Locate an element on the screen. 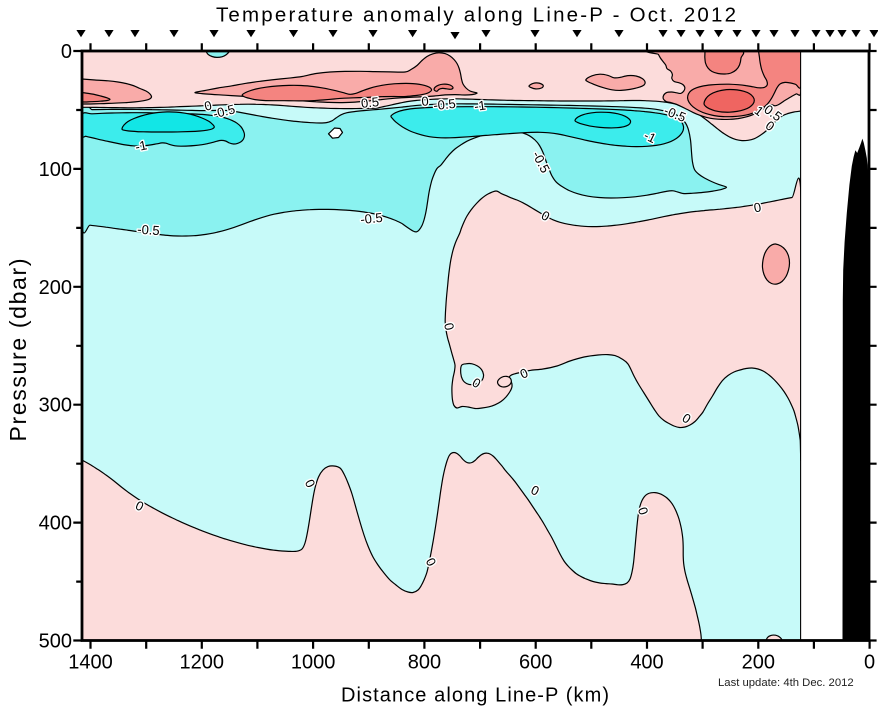 The image size is (878, 713). svg-text: Last update: 4th Dec. 2012 is located at coordinates (786, 683).